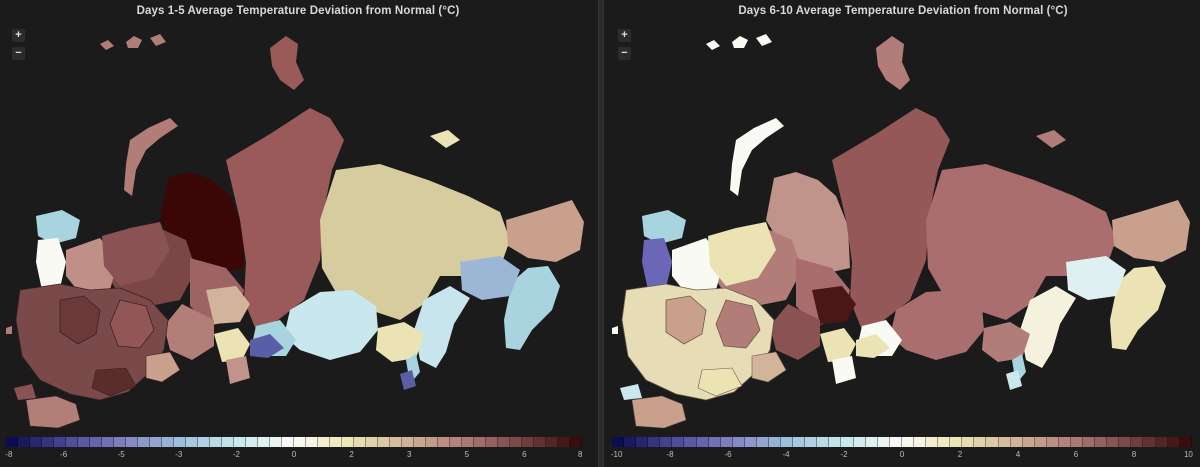 This screenshot has height=467, width=1200. I want to click on color-legend-labels: -10 -8 -6 -4 -2 0 2 4 6 8 10, so click(902, 456).